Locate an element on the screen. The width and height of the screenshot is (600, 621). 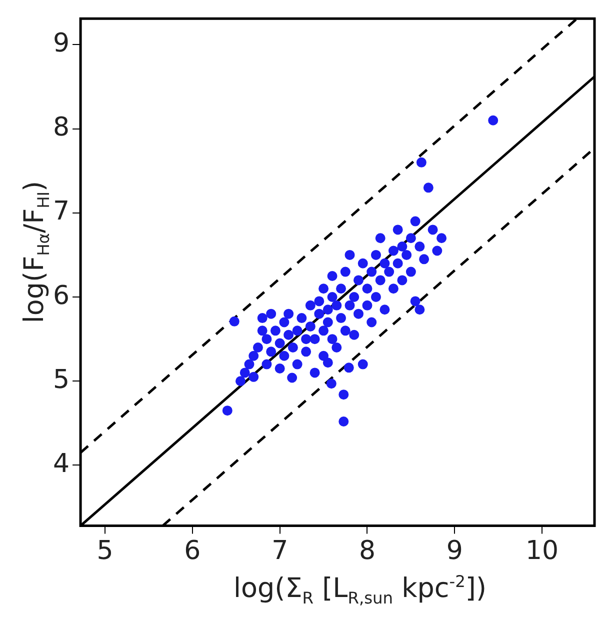
y-tick-label: 6 is located at coordinates (61, 295).